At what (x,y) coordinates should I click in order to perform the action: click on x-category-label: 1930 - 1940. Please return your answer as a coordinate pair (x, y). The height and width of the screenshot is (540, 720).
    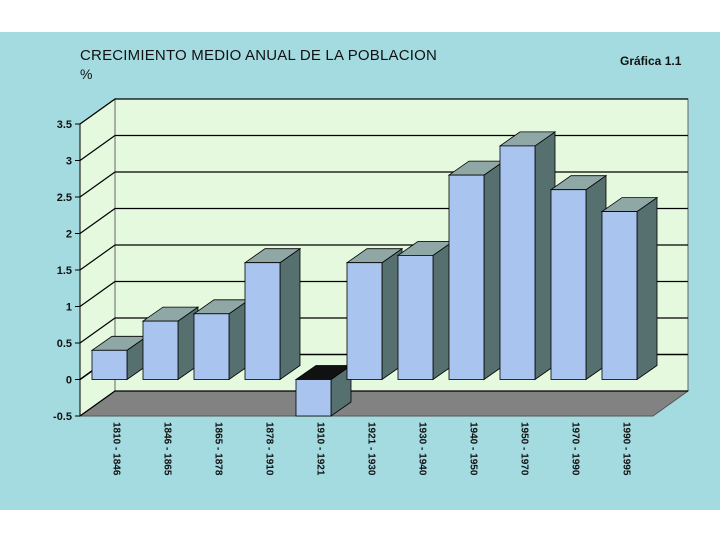
    Looking at the image, I should click on (422, 449).